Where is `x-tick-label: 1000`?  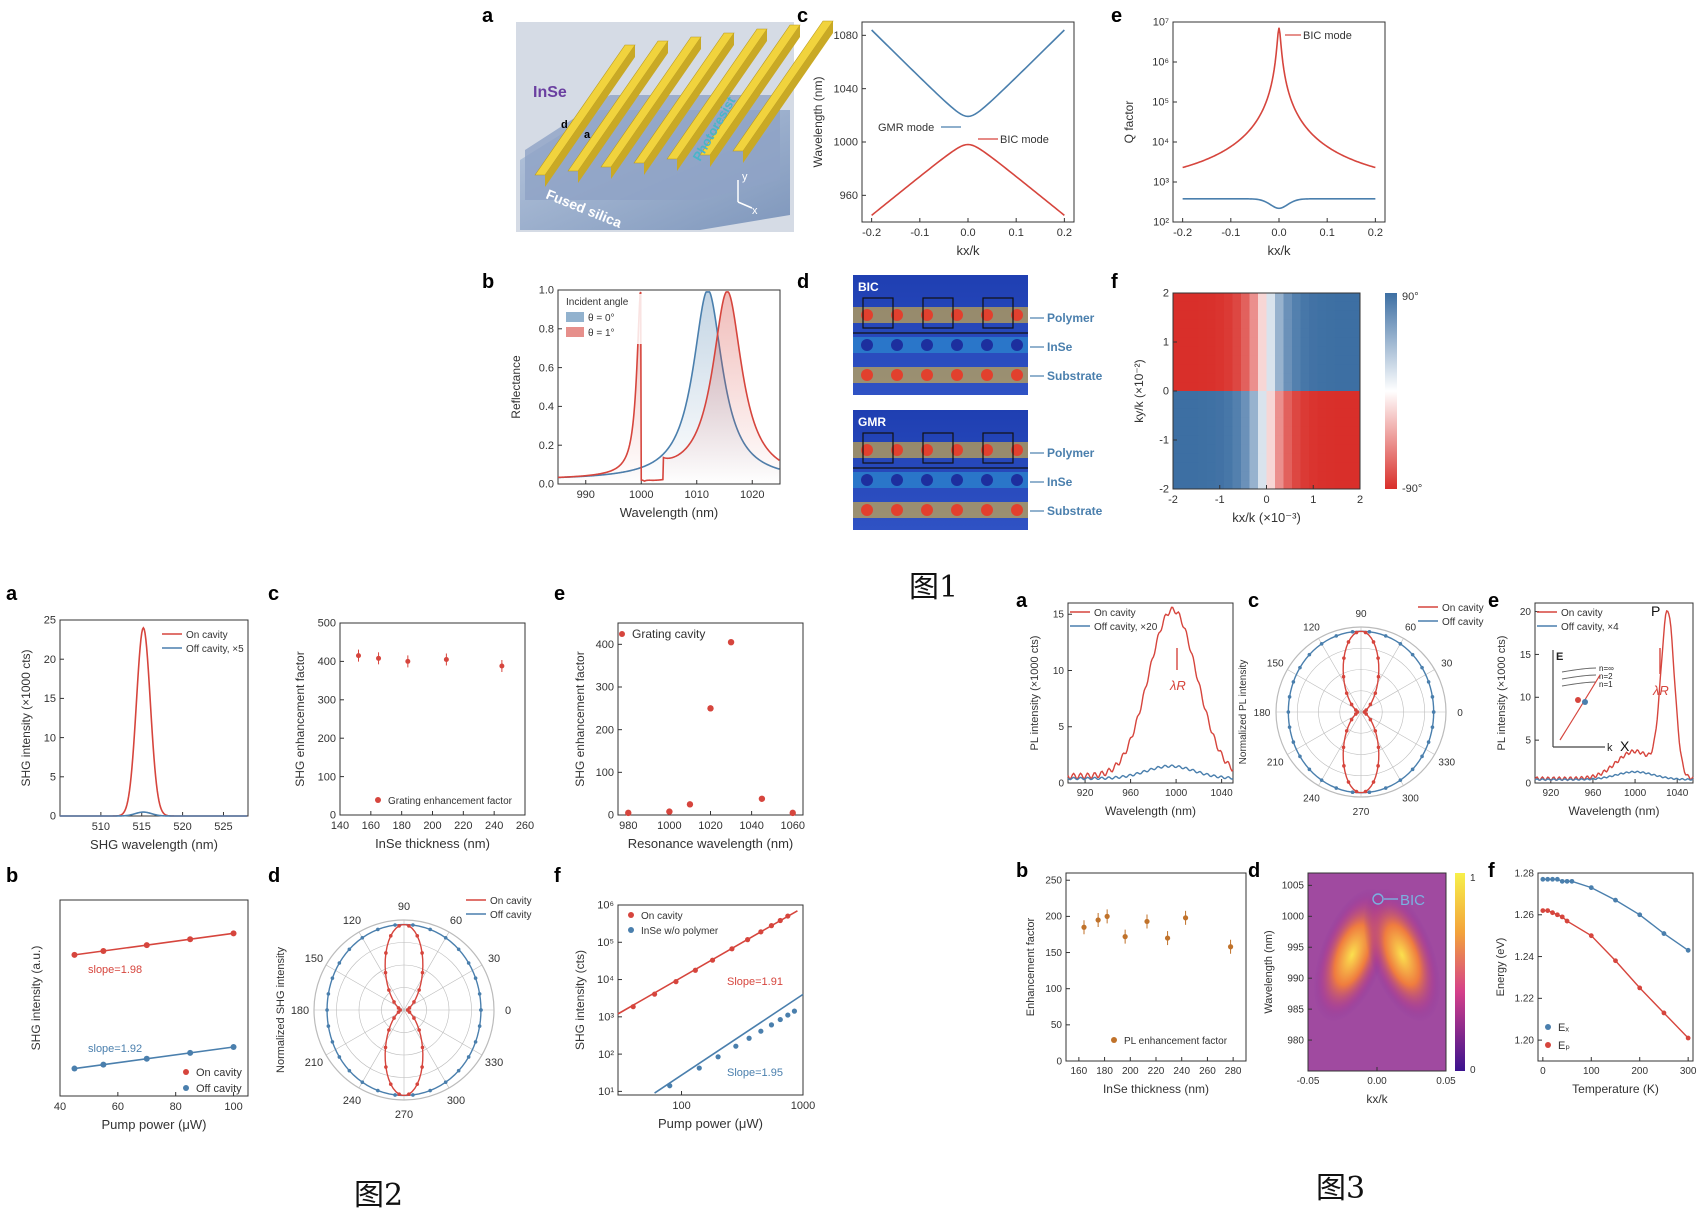 x-tick-label: 1000 is located at coordinates (669, 826).